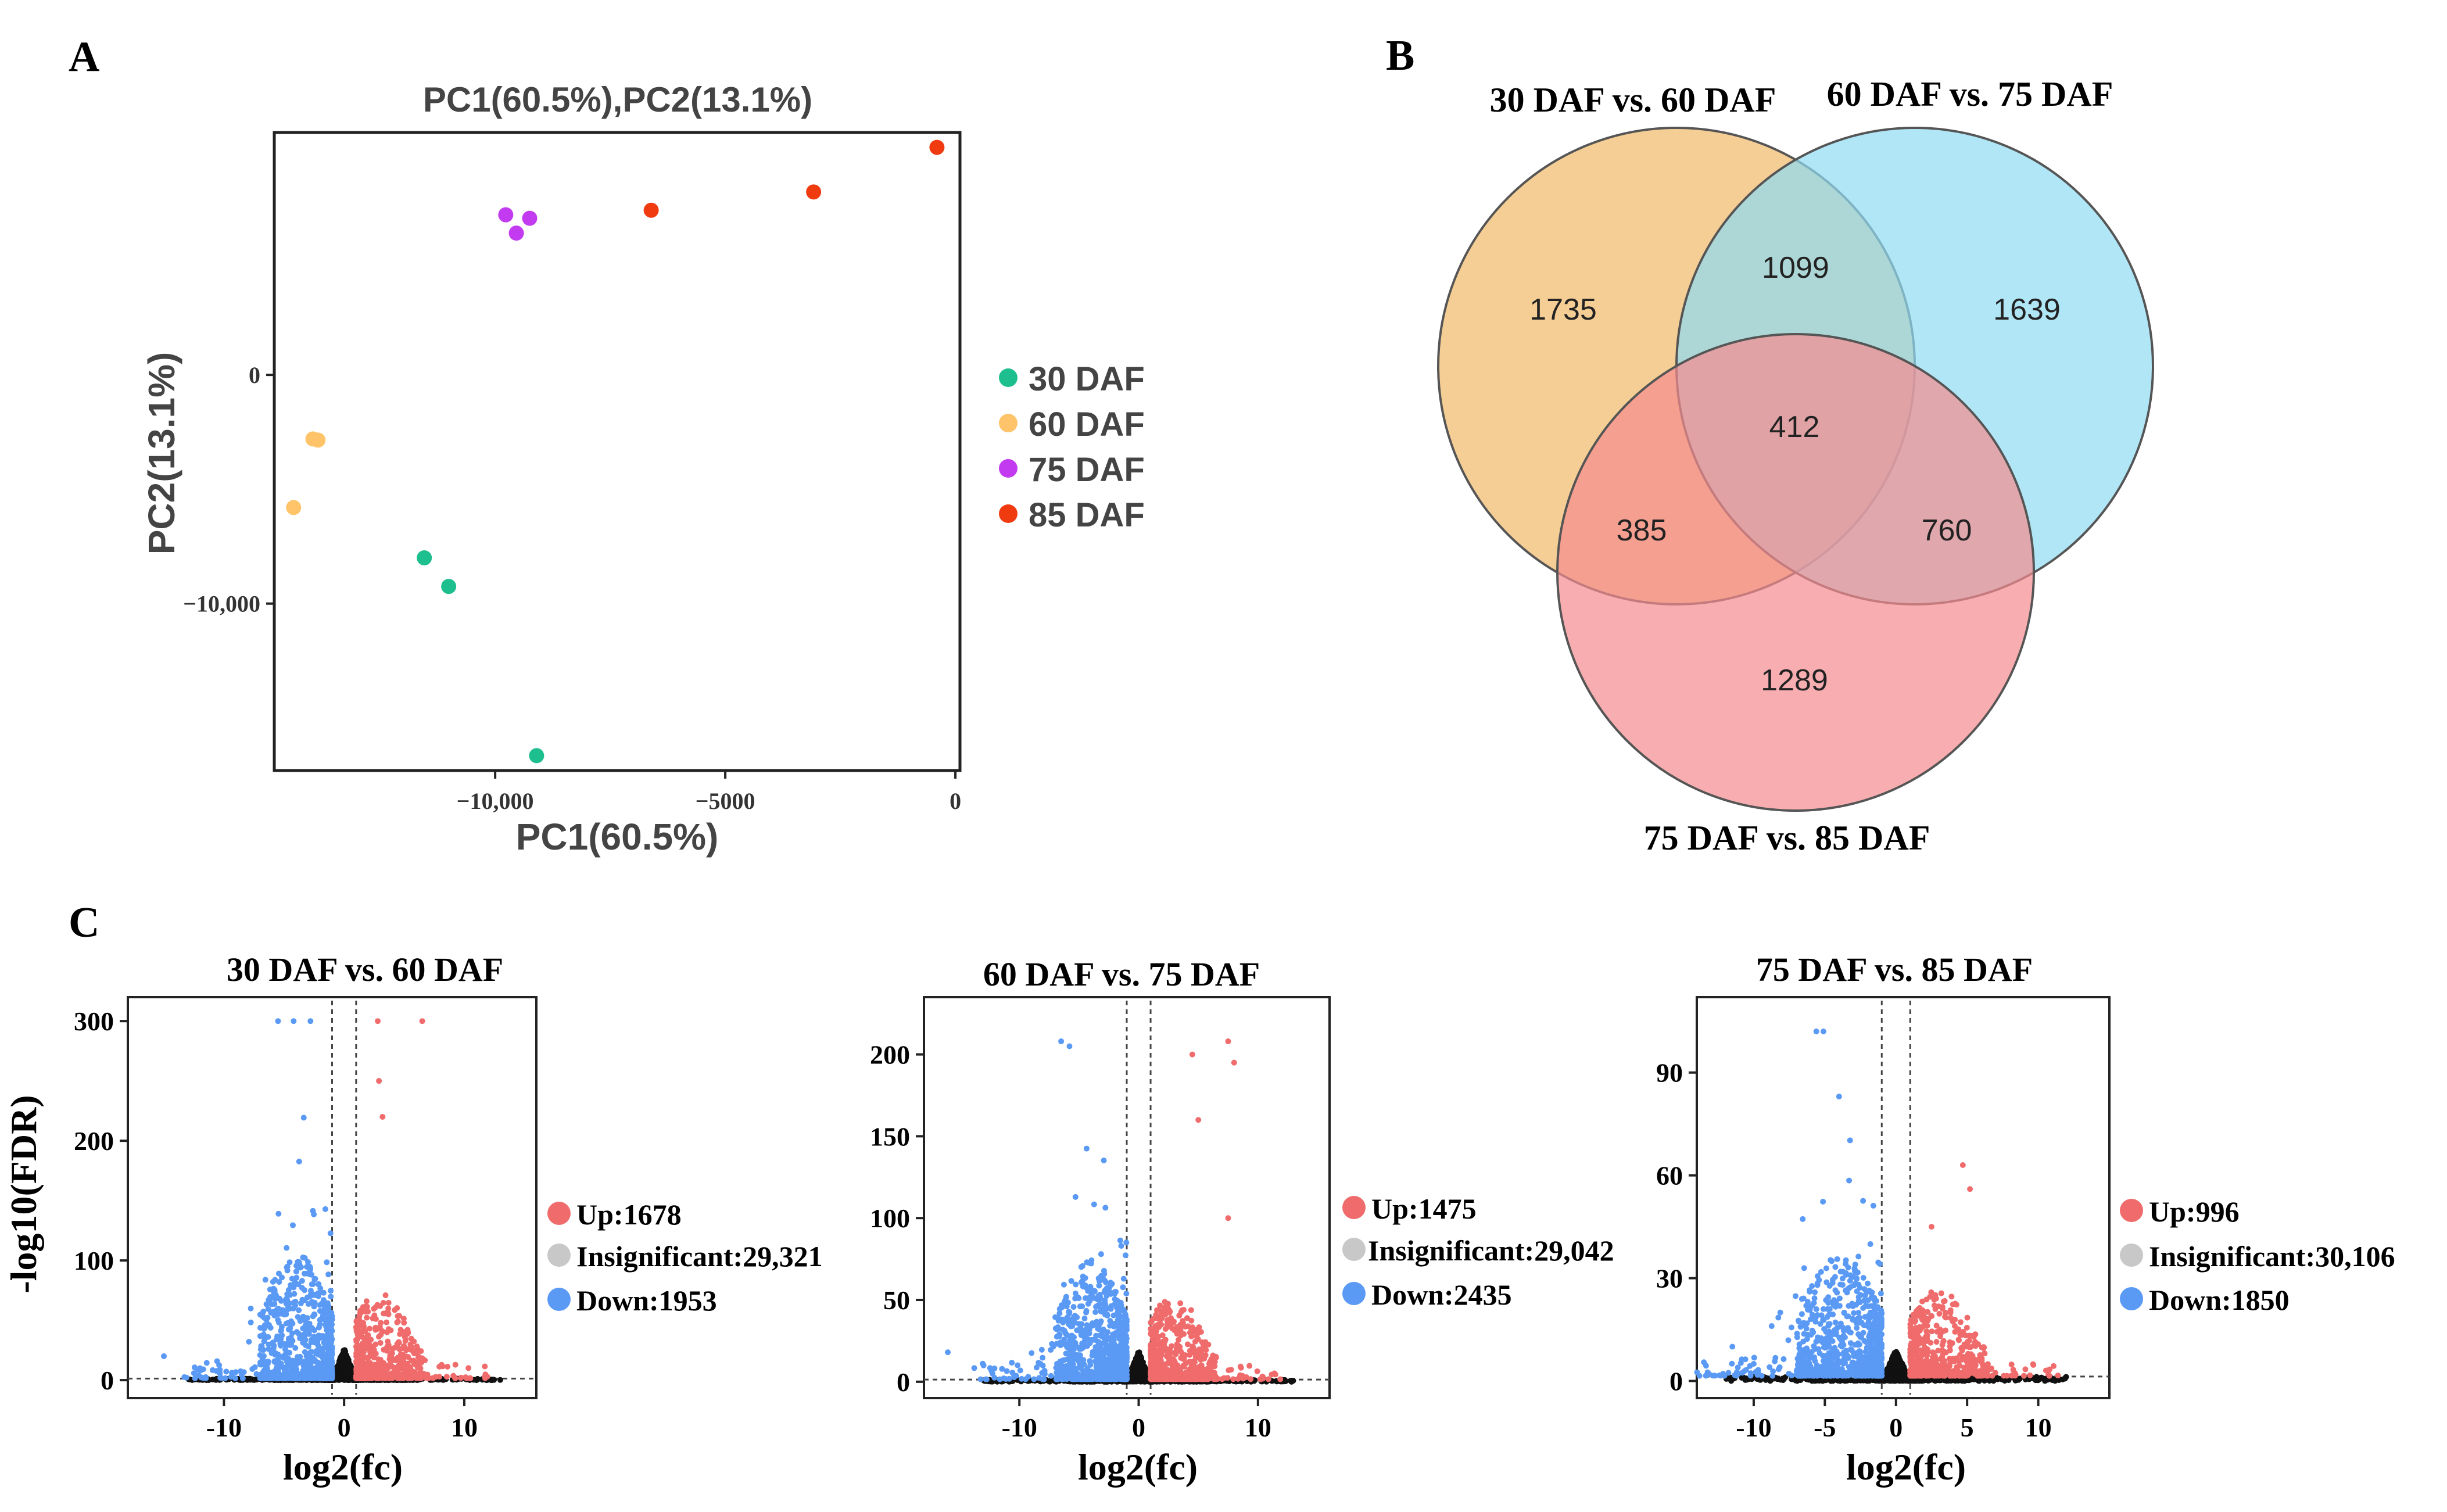 The height and width of the screenshot is (1512, 2447). I want to click on venn-count-30-60-only: 1735, so click(1563, 310).